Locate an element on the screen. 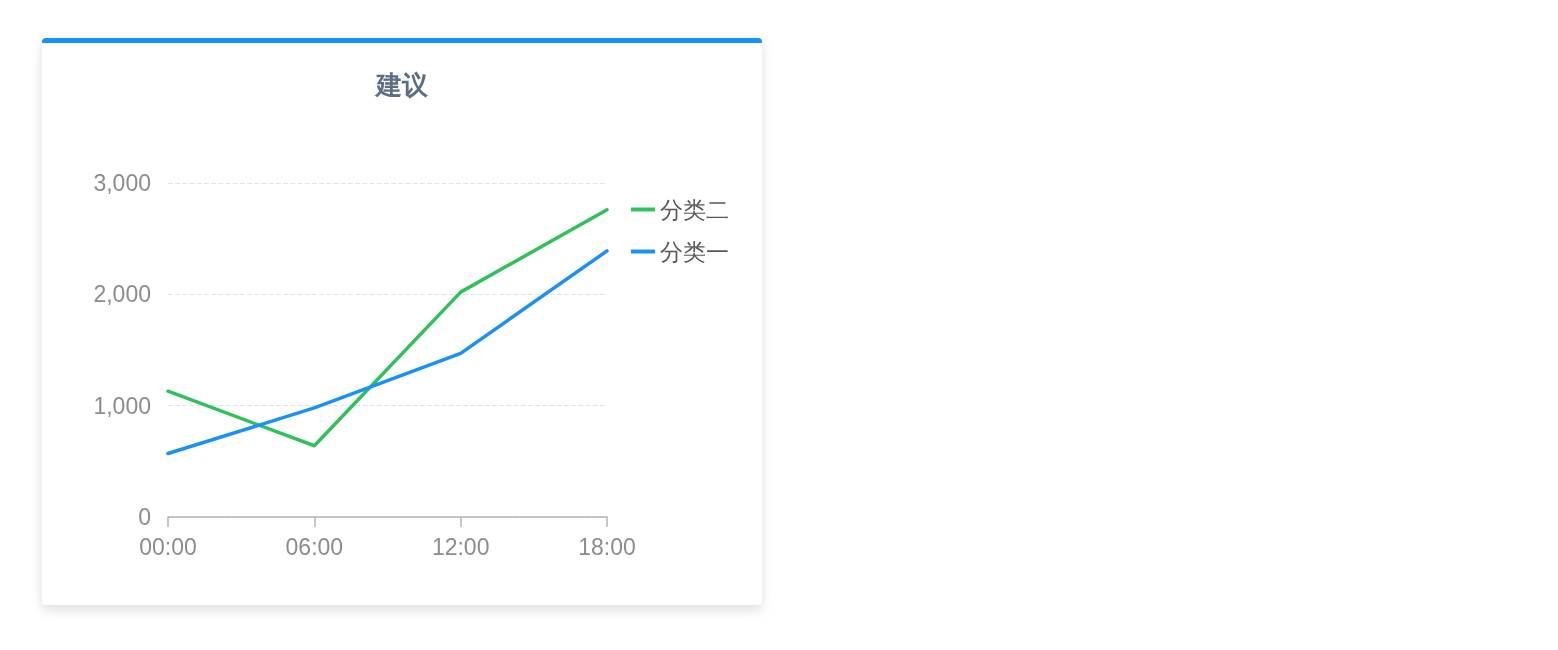  y-tick-label: 0 is located at coordinates (144, 517).